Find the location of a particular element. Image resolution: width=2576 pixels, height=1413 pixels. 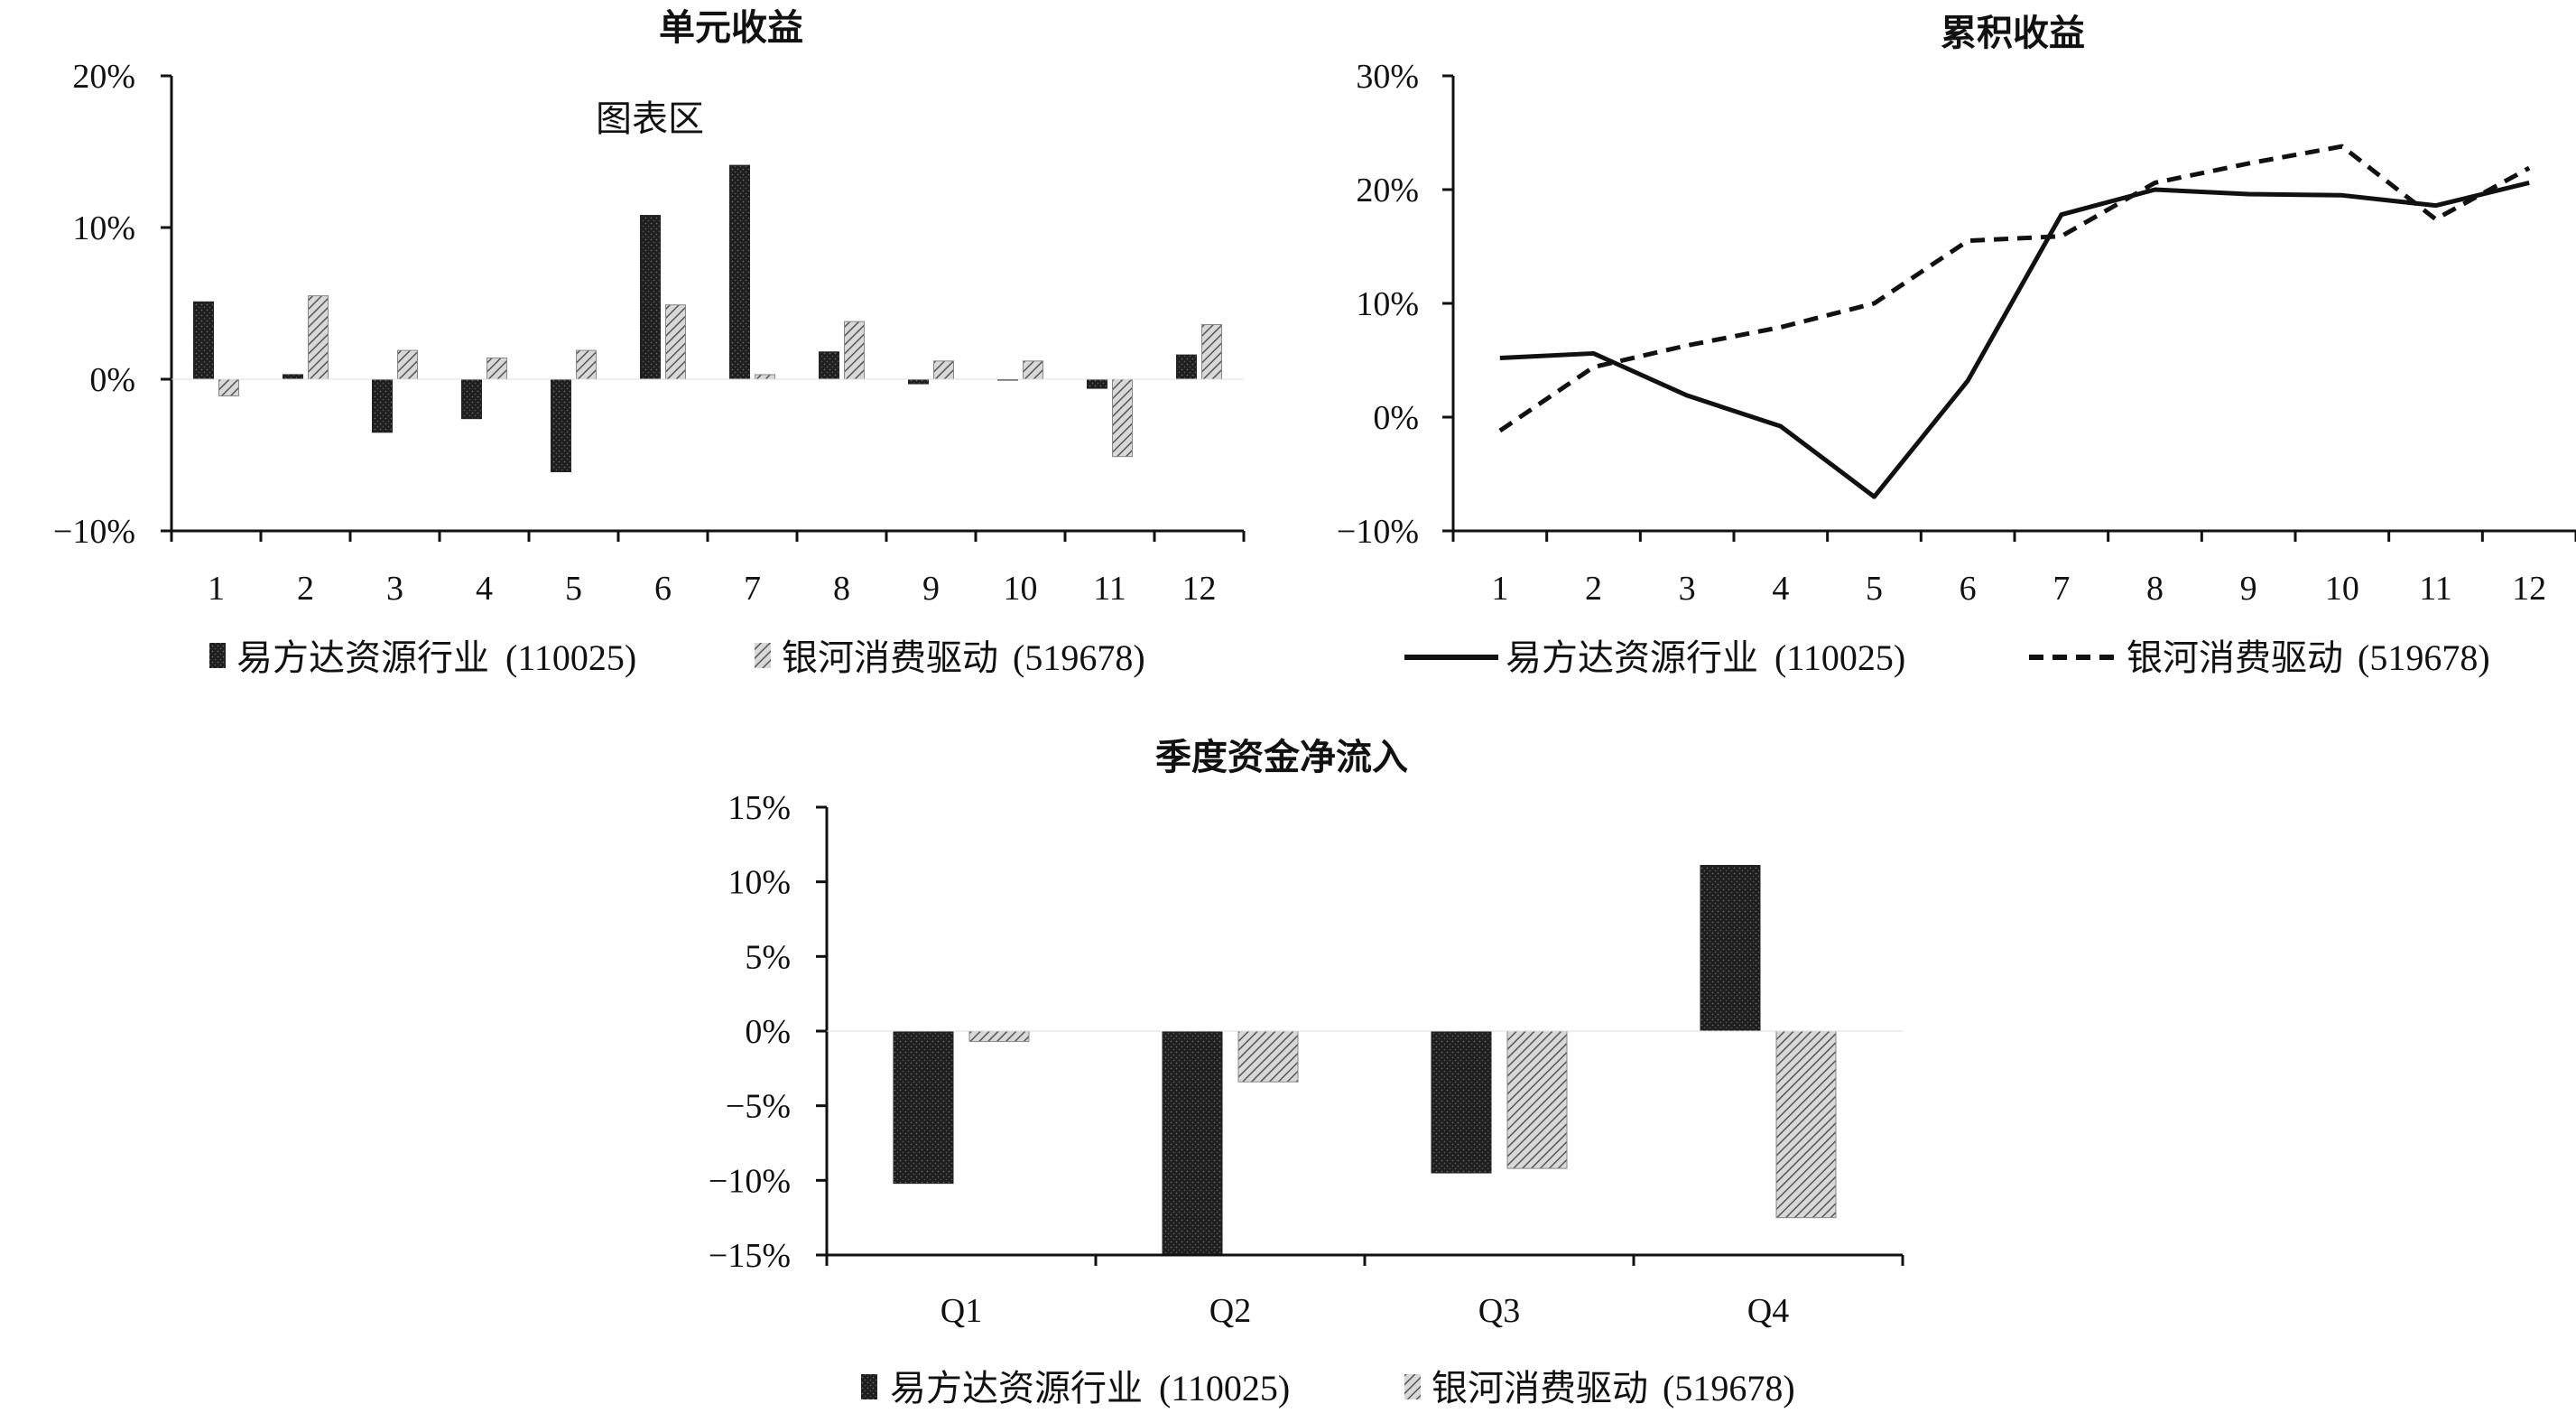

bar-efund-Q1 is located at coordinates (923, 1107).